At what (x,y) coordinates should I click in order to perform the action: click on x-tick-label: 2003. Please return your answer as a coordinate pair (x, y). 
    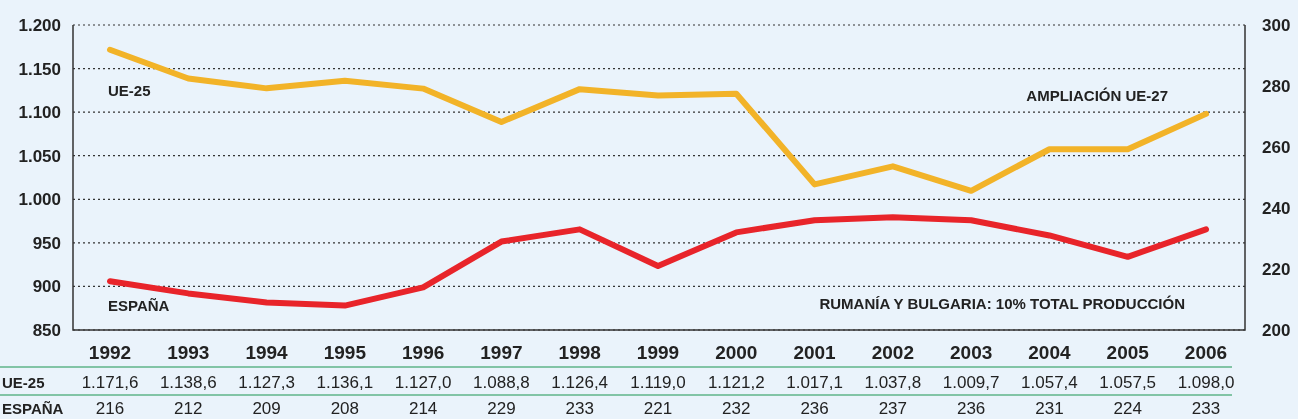
    Looking at the image, I should click on (971, 352).